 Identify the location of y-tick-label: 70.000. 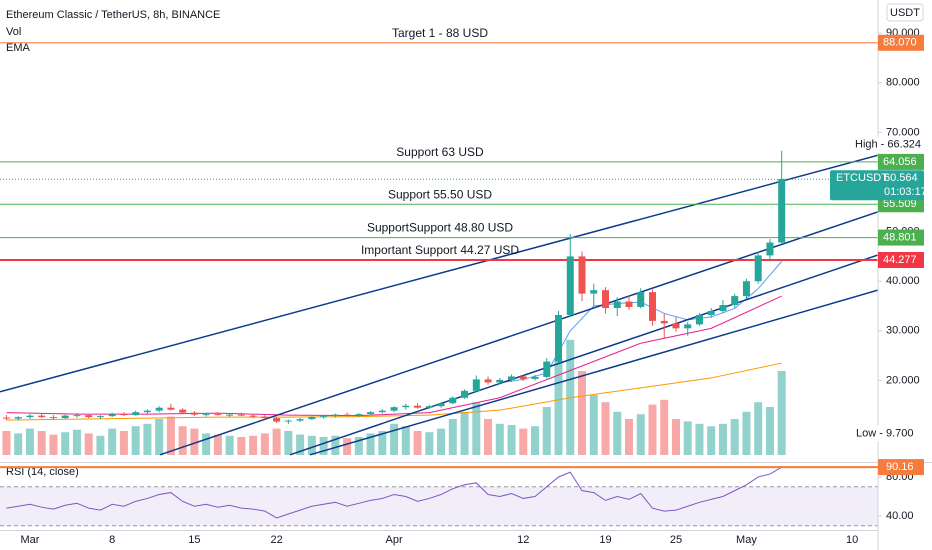
(903, 132).